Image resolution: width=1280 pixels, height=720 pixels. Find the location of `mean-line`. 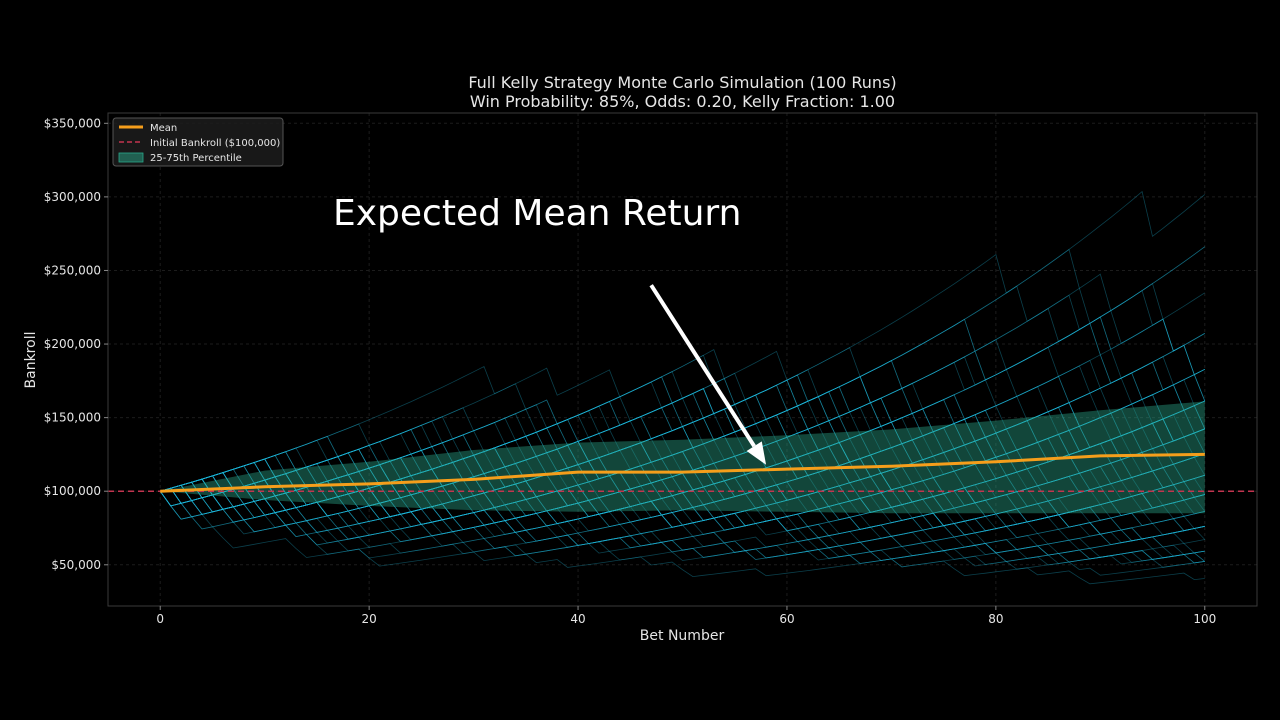

mean-line is located at coordinates (682, 472).